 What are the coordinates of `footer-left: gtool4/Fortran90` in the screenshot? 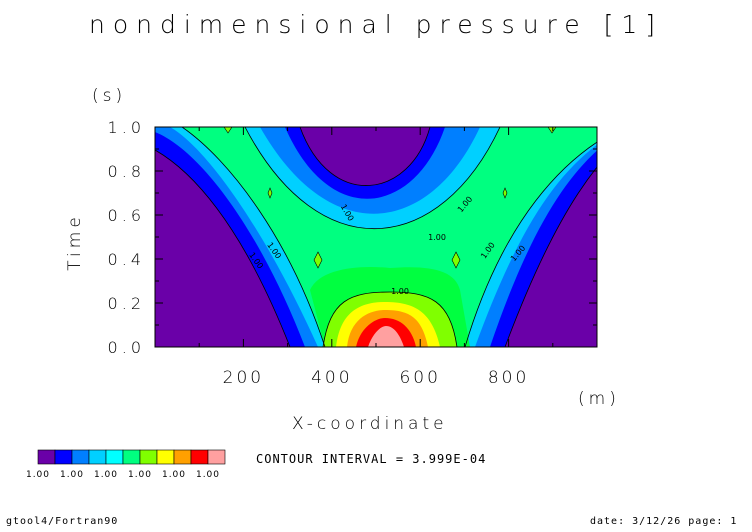 It's located at (62, 521).